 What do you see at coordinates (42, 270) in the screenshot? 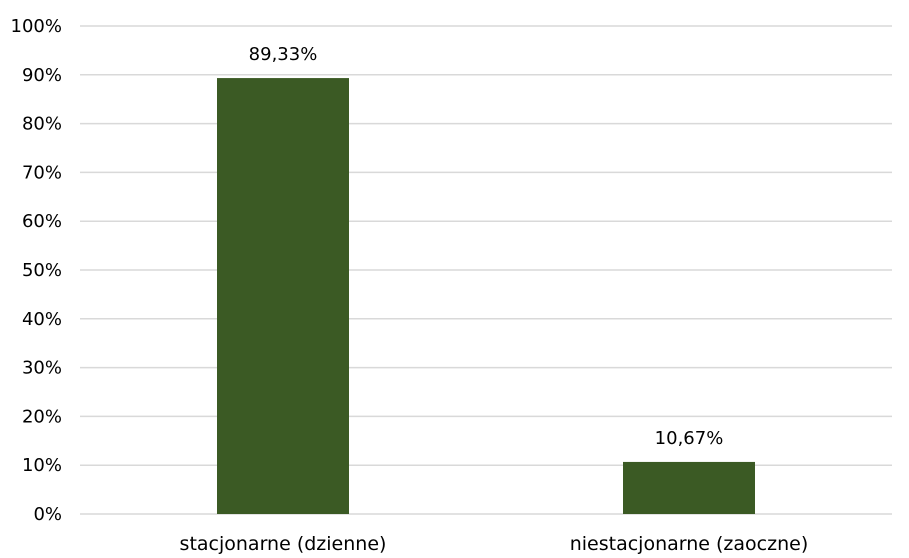
I see `y-tick-label: 50%` at bounding box center [42, 270].